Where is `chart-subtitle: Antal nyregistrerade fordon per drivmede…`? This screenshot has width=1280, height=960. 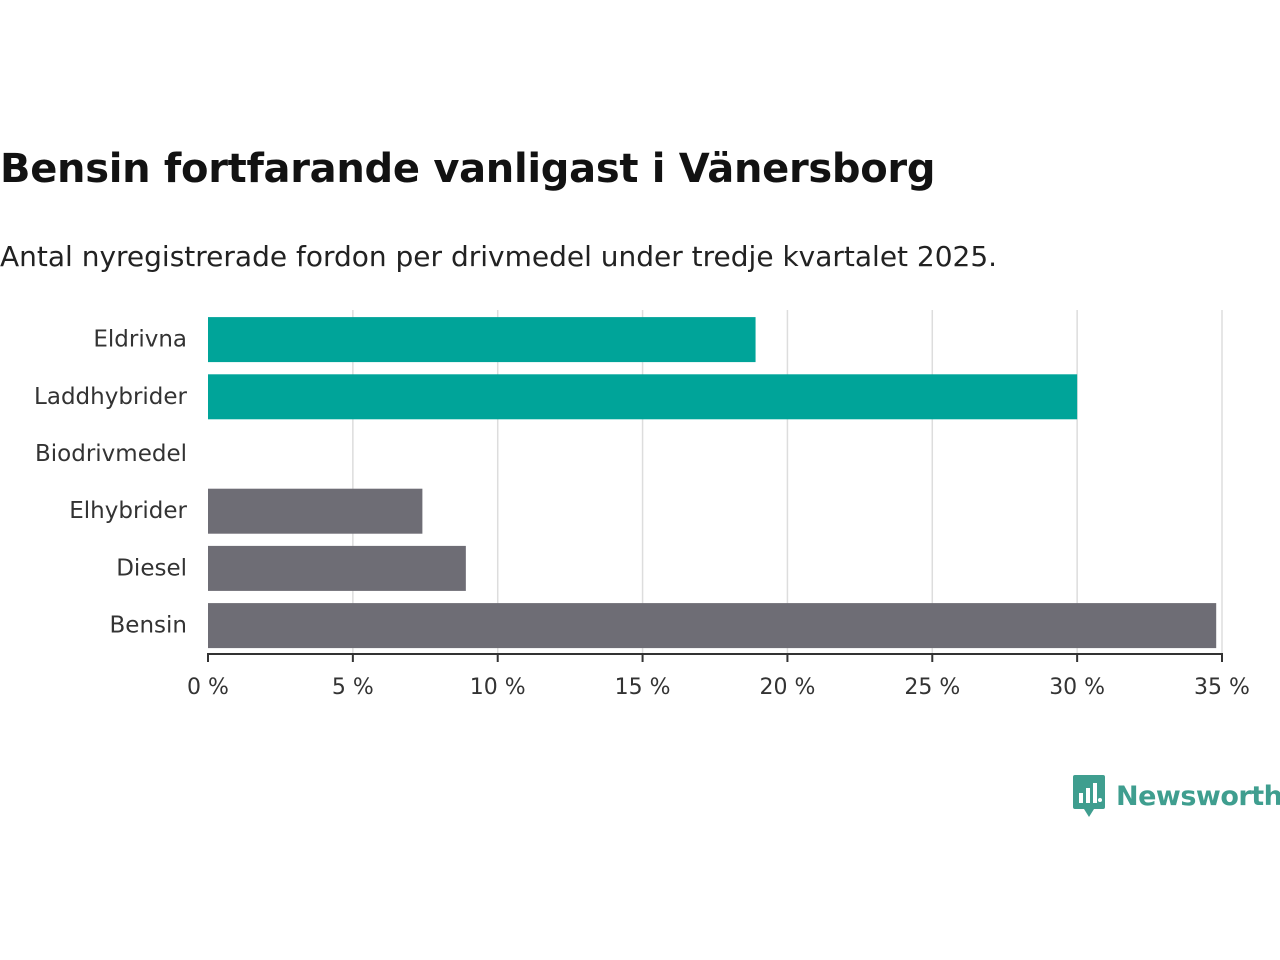
chart-subtitle: Antal nyregistrerade fordon per drivmede… is located at coordinates (499, 256).